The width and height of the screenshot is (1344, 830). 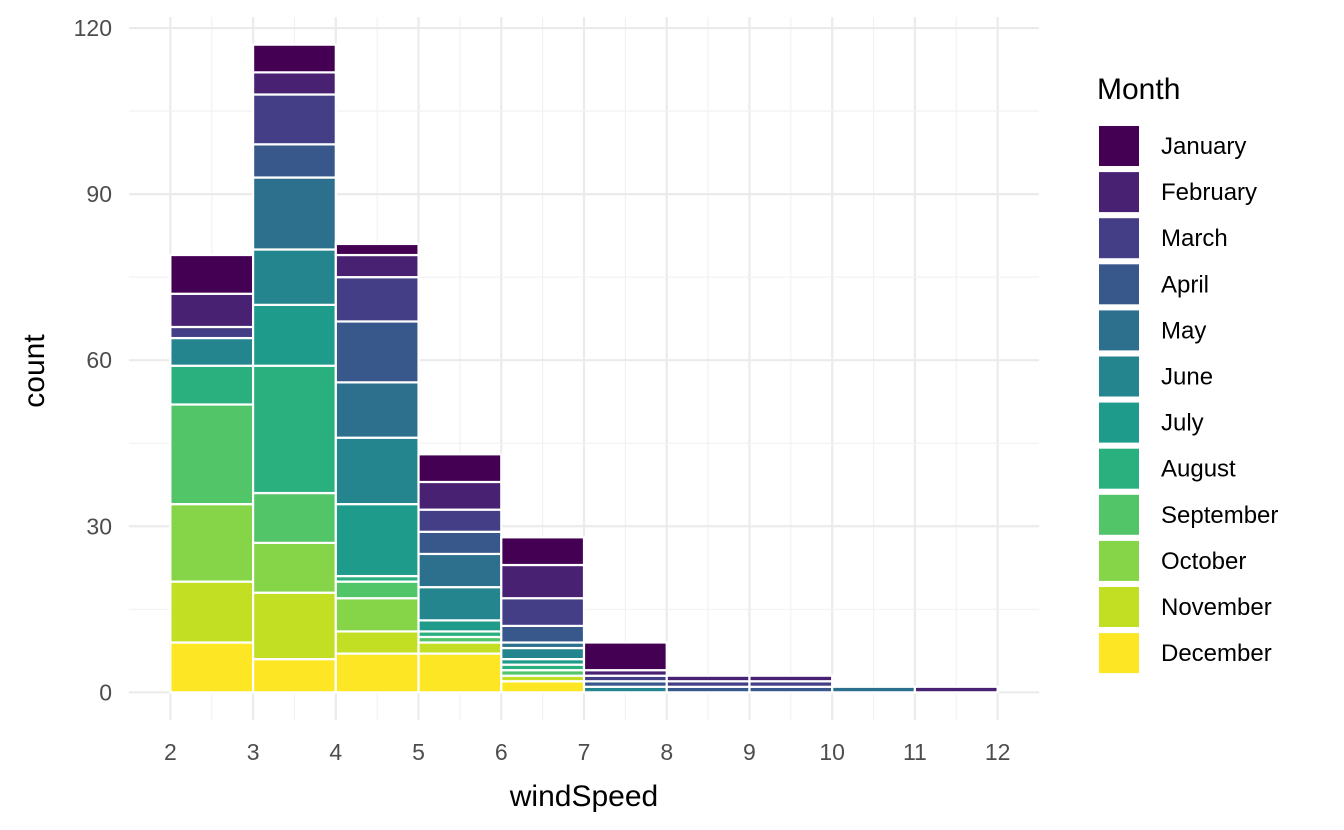 What do you see at coordinates (1138, 89) in the screenshot?
I see `legend-title: Month` at bounding box center [1138, 89].